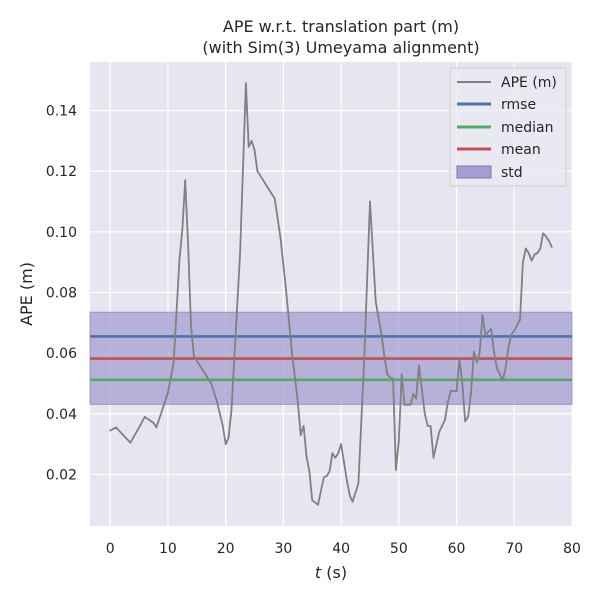  Describe the element at coordinates (521, 150) in the screenshot. I see `legend-label-mean: mean` at that location.